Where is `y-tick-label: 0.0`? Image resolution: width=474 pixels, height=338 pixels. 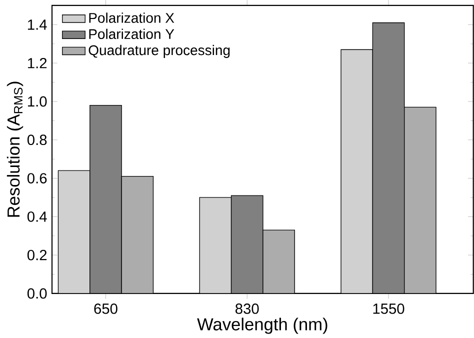
y-tick-label: 0.0 is located at coordinates (37, 293).